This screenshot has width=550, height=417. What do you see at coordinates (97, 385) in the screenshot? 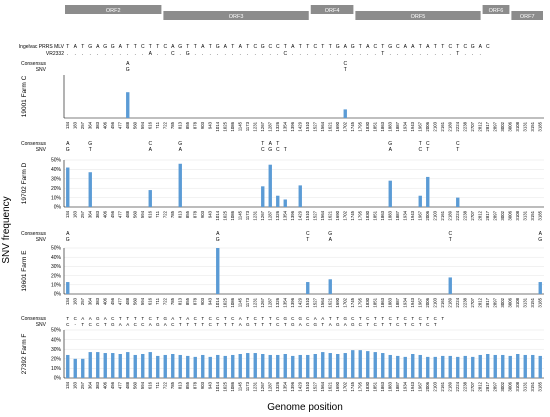
I see `x-tick-label: 383` at bounding box center [97, 385].